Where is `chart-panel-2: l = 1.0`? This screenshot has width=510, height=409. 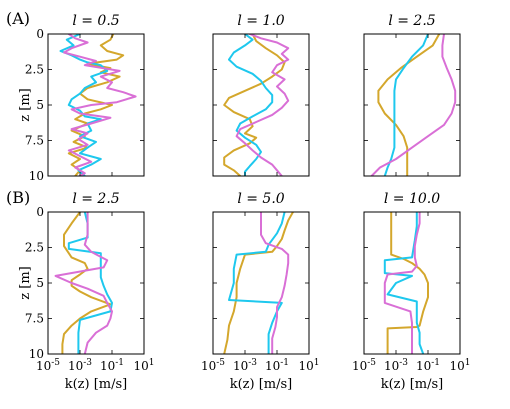
chart-panel-2: l = 1.0 is located at coordinates (261, 95).